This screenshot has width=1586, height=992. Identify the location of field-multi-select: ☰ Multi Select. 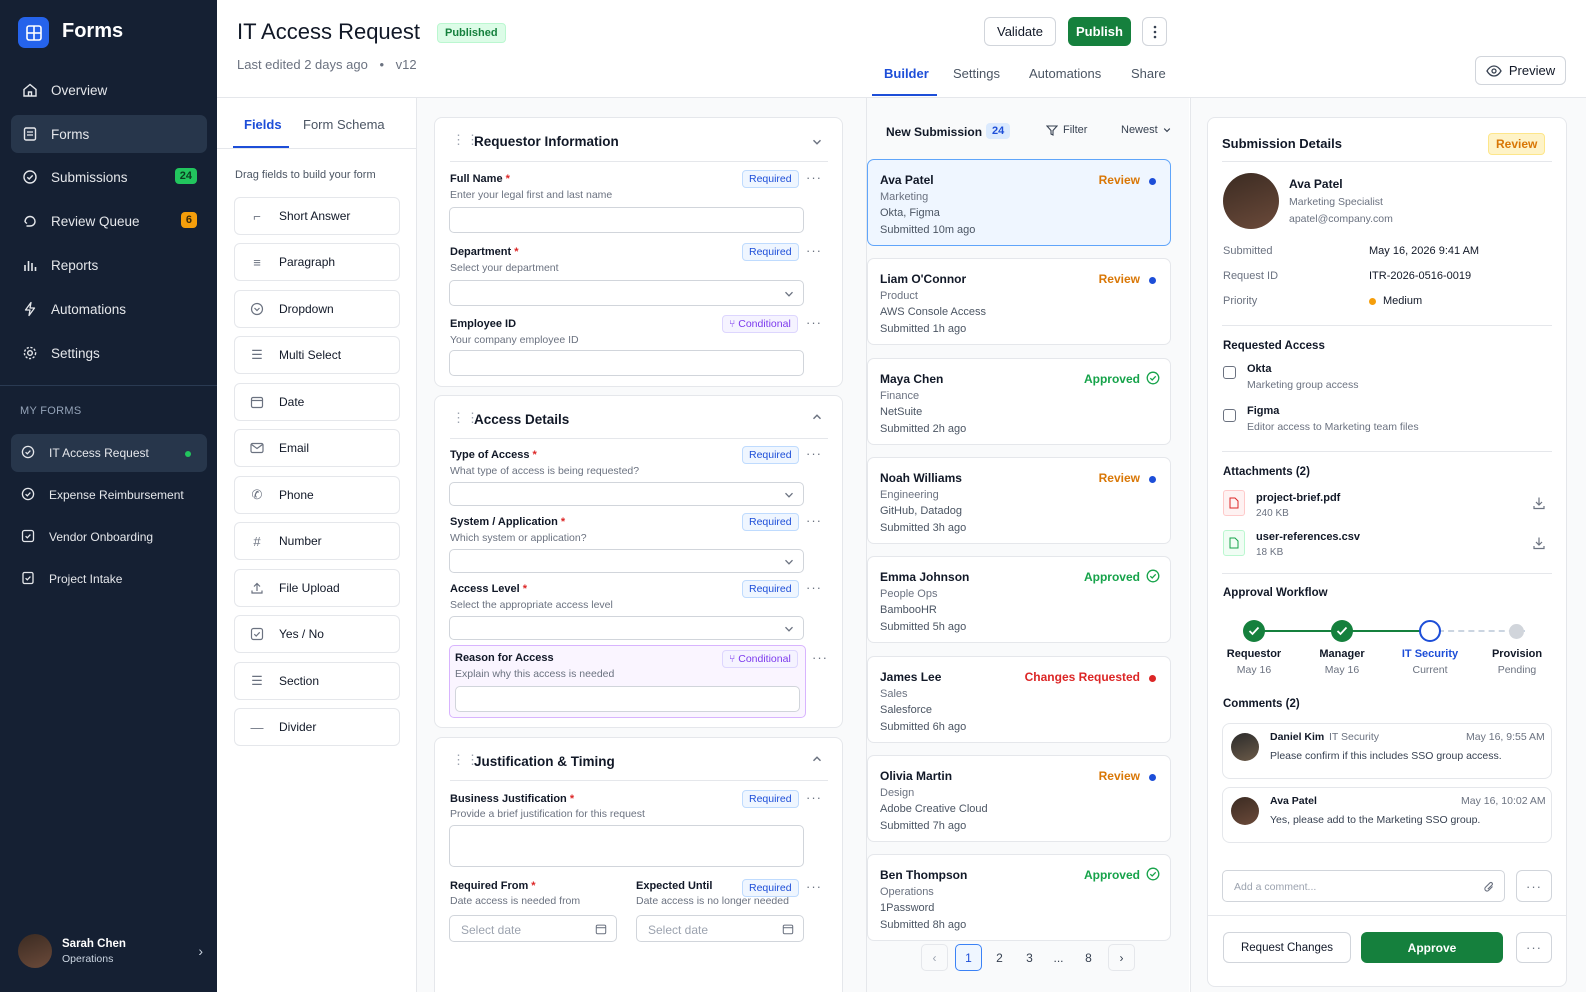
(317, 355).